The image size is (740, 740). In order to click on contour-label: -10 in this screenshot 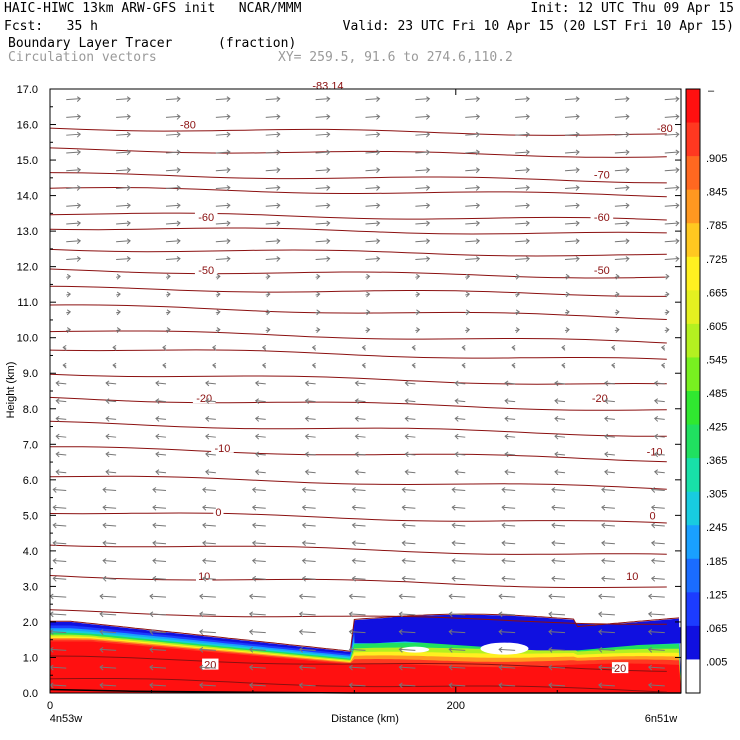, I will do `click(655, 452)`.